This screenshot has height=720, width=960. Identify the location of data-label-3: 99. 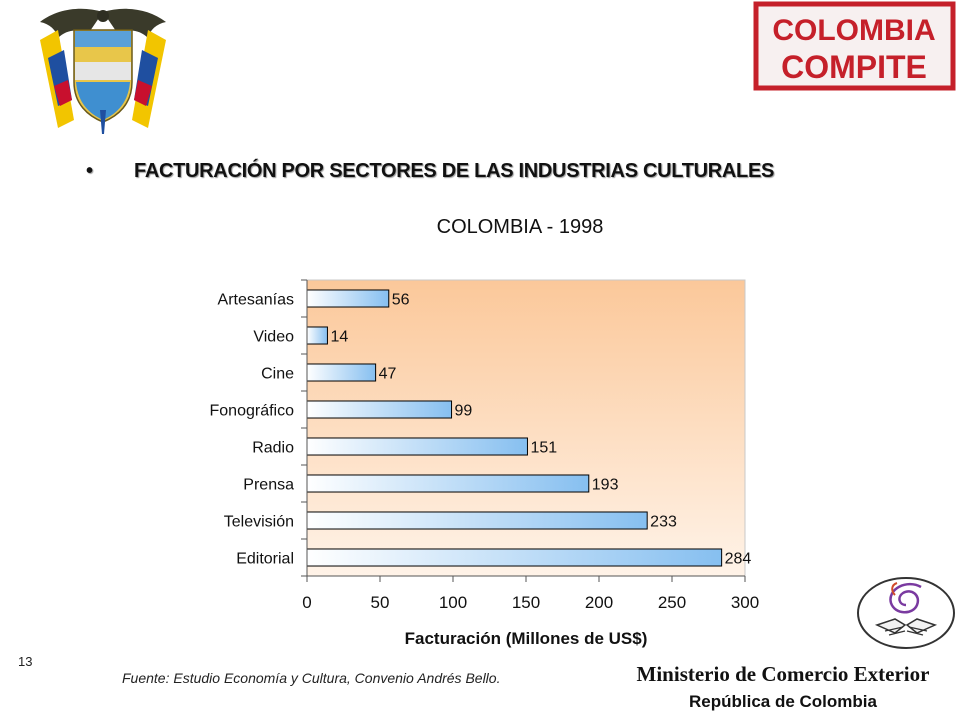
(464, 411).